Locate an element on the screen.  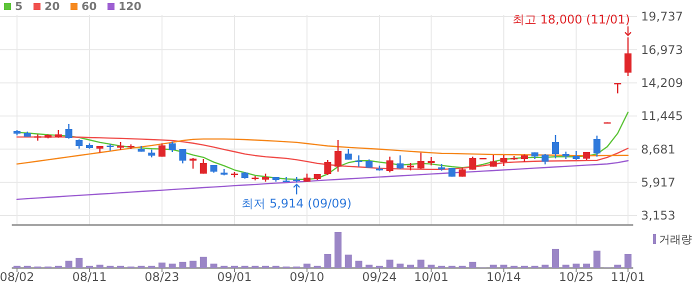
x-tick-label: 10/14 is located at coordinates (504, 277).